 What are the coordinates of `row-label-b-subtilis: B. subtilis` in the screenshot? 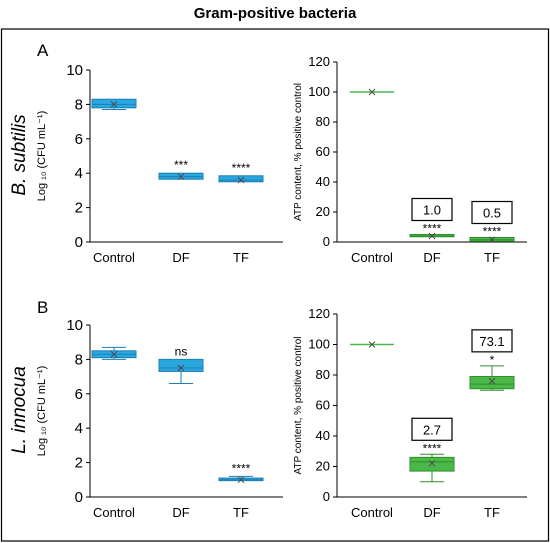 It's located at (19, 155).